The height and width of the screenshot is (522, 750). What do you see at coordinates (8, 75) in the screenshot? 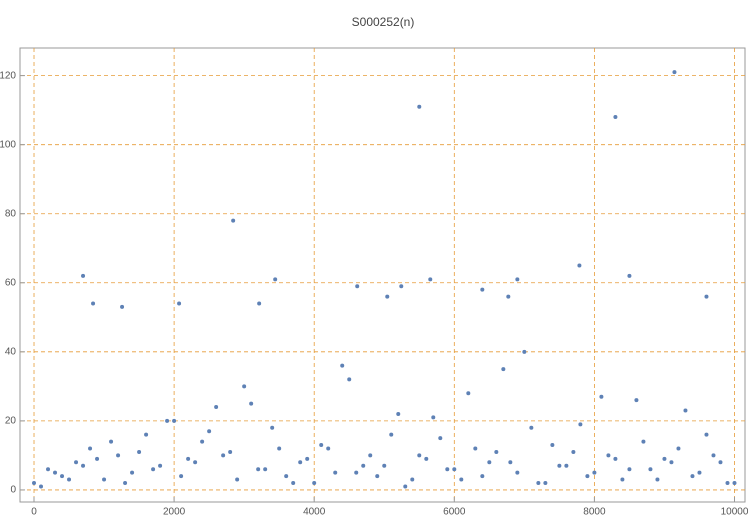
I see `y-tick-label: 120` at bounding box center [8, 75].